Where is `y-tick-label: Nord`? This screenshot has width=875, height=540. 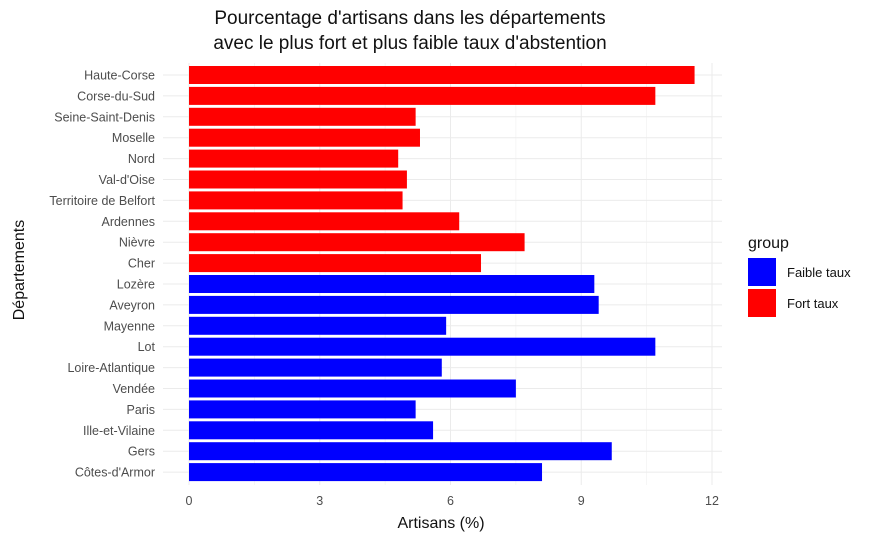
y-tick-label: Nord is located at coordinates (141, 159).